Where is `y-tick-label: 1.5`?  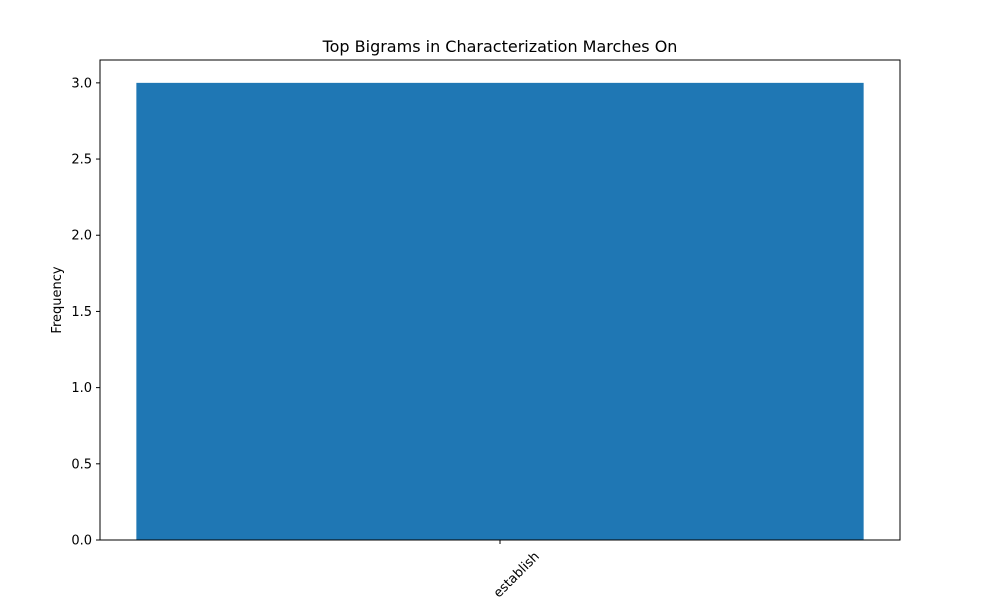
y-tick-label: 1.5 is located at coordinates (81, 312).